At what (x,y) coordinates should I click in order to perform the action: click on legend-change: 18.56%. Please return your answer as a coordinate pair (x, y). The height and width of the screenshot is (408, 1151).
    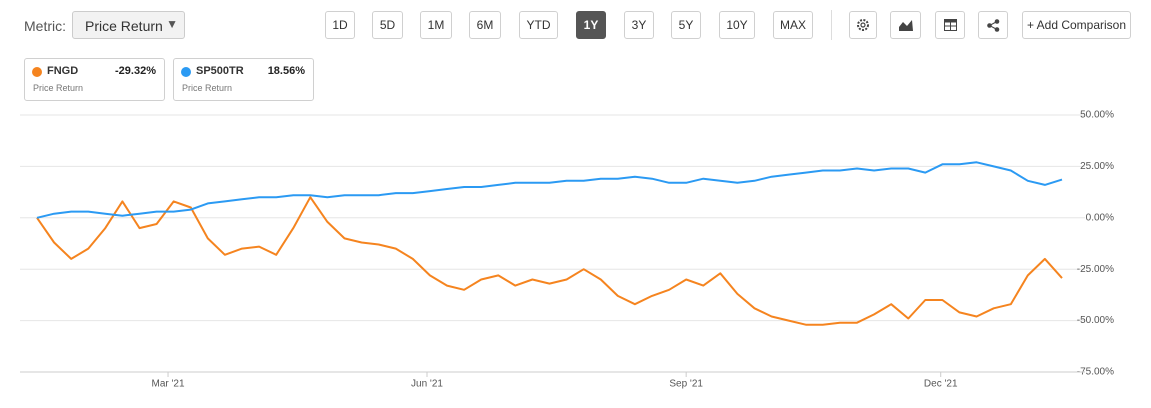
    Looking at the image, I should click on (286, 71).